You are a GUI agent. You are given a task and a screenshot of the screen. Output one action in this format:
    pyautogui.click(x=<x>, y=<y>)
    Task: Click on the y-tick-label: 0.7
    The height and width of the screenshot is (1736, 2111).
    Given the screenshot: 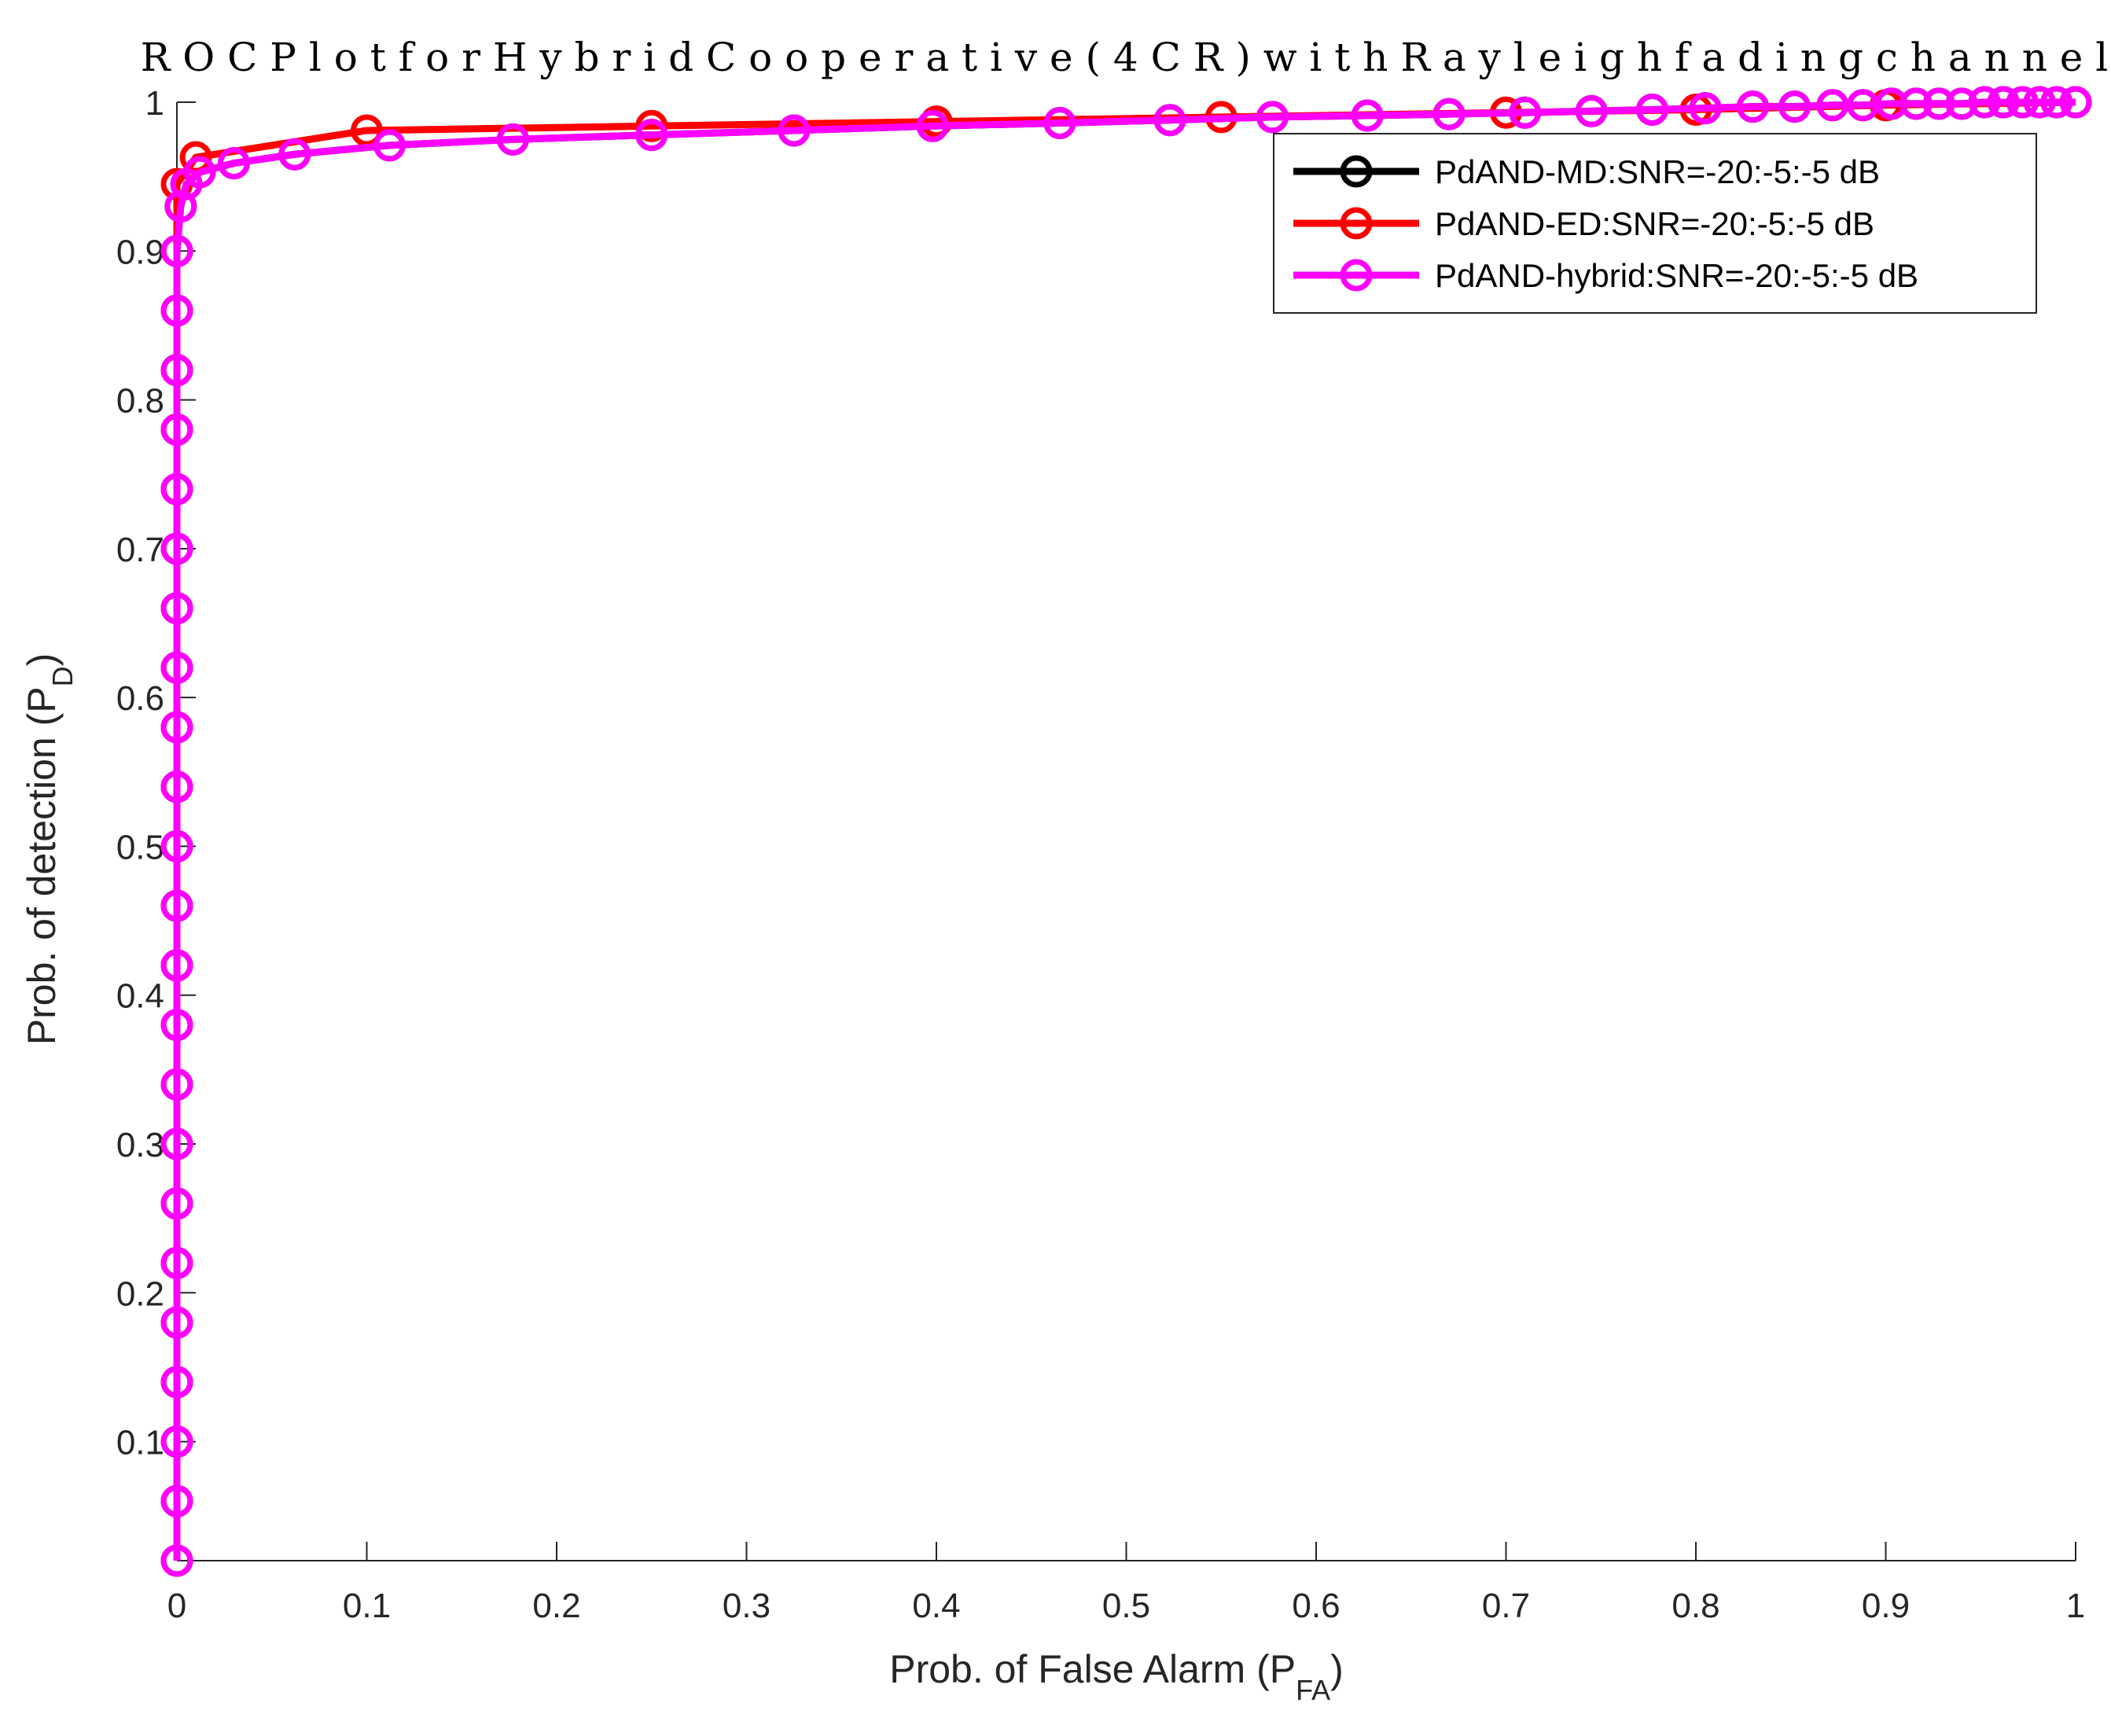 What is the action you would take?
    pyautogui.click(x=140, y=550)
    